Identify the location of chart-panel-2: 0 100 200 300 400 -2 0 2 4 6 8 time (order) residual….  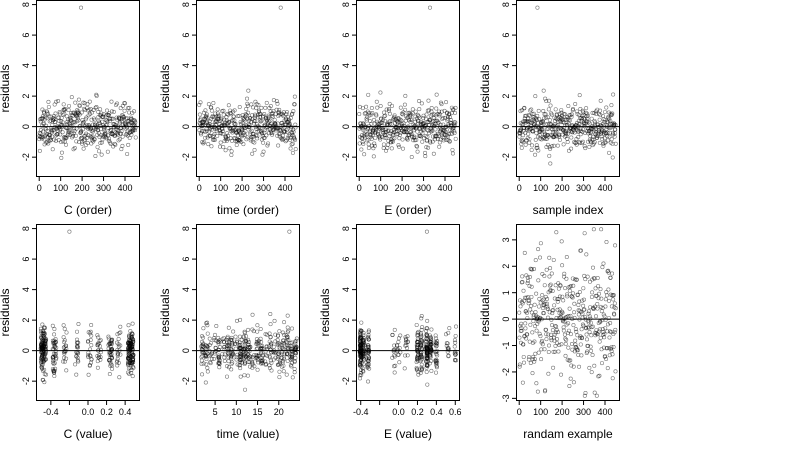
(229, 108).